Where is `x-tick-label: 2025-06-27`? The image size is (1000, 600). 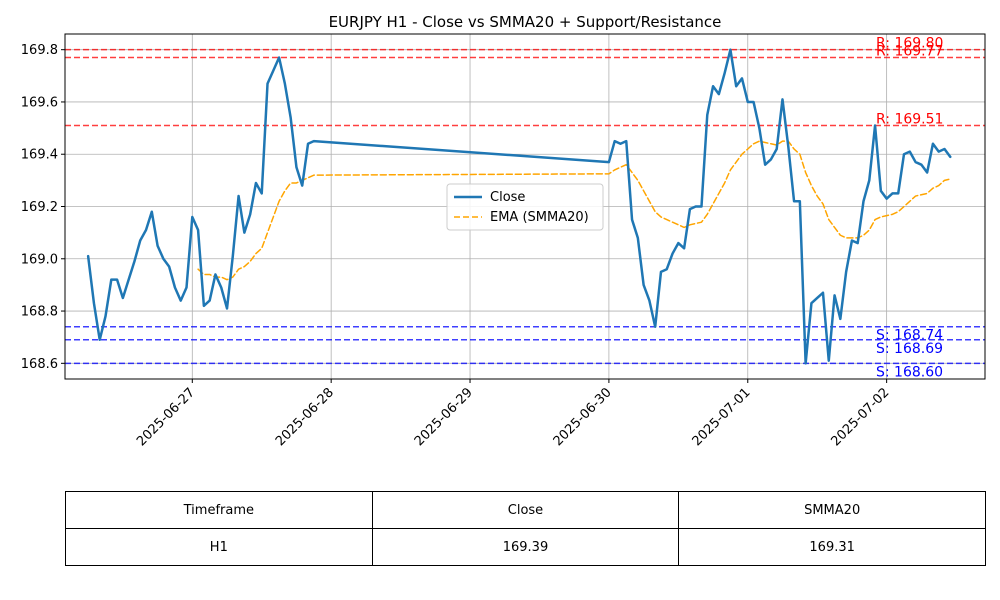 x-tick-label: 2025-06-27 is located at coordinates (166, 417).